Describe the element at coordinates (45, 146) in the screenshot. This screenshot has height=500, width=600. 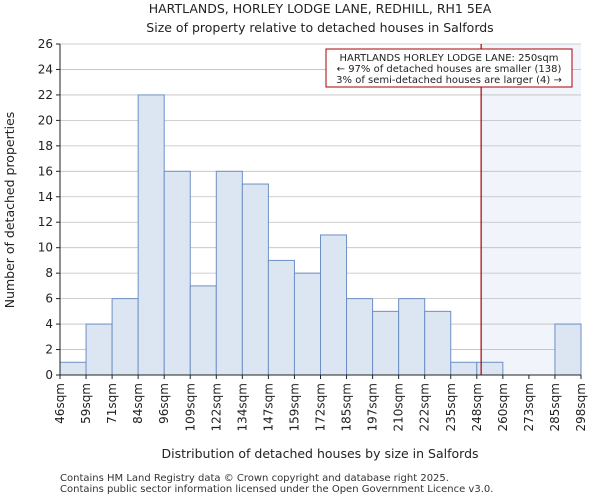
I see `y-tick-label: 18` at that location.